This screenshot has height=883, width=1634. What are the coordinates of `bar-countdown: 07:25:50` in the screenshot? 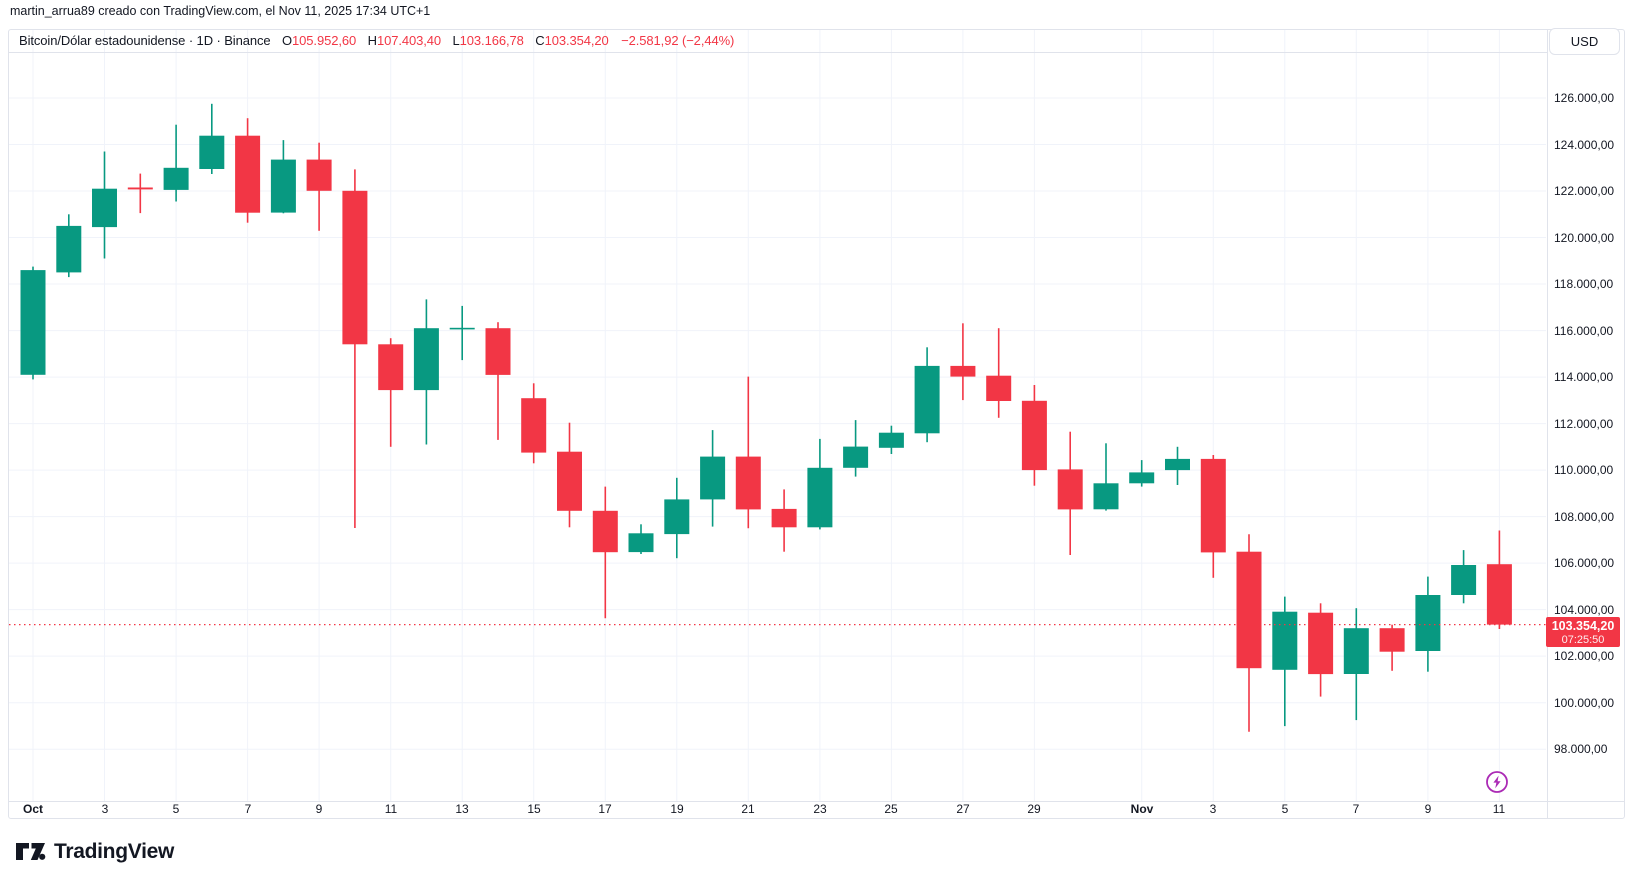 It's located at (1583, 639).